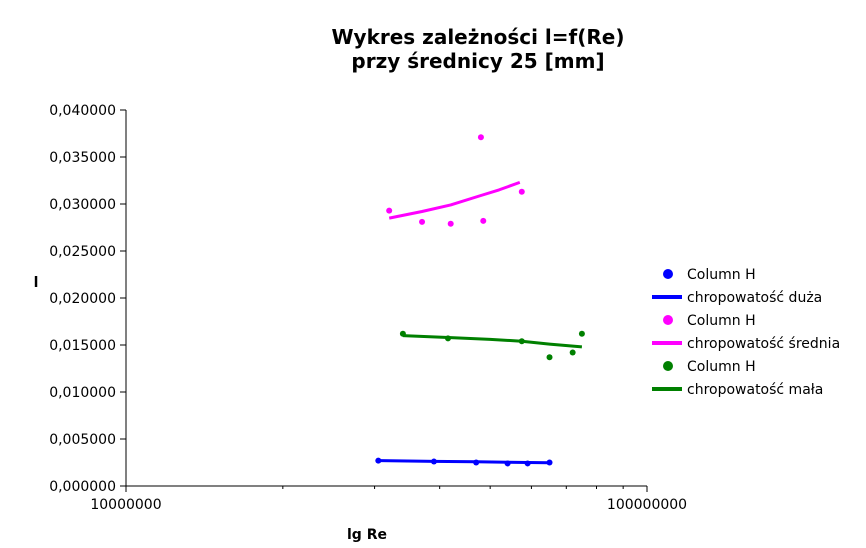  What do you see at coordinates (763, 344) in the screenshot?
I see `legend-label: chropowatość średnia` at bounding box center [763, 344].